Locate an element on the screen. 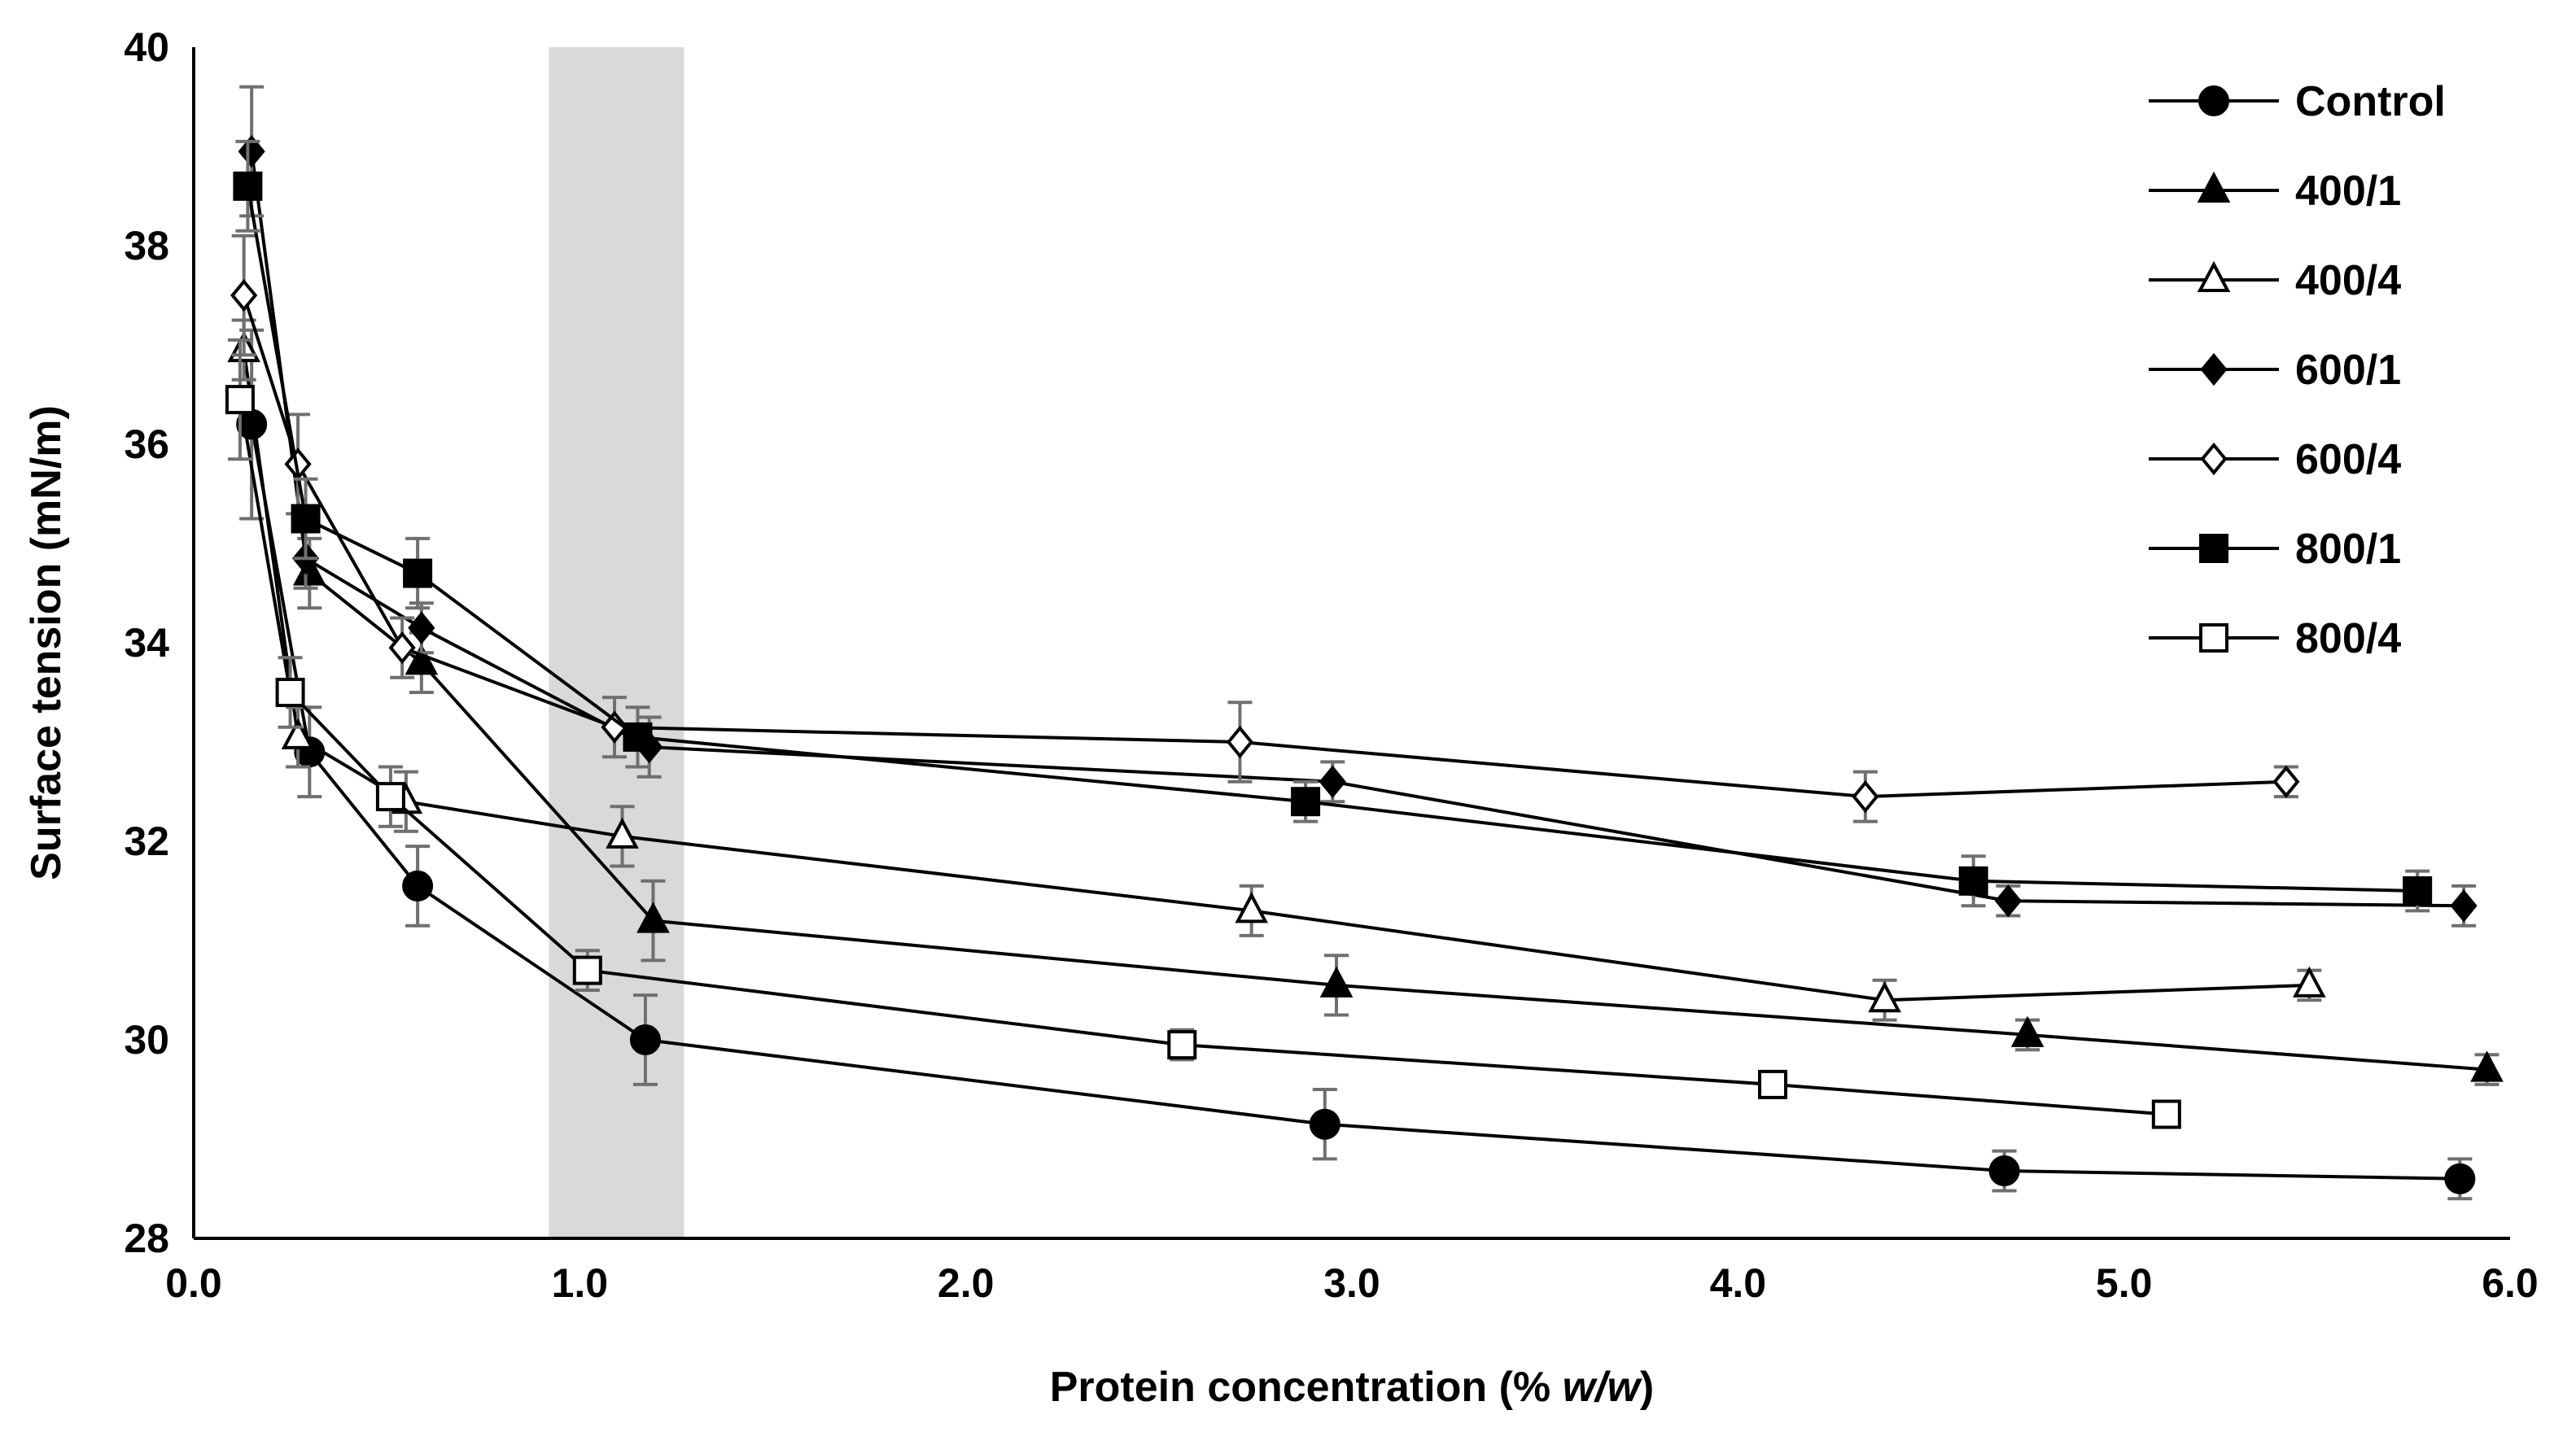 This screenshot has width=2576, height=1432. legend-item-600-1: 600/1 is located at coordinates (2275, 370).